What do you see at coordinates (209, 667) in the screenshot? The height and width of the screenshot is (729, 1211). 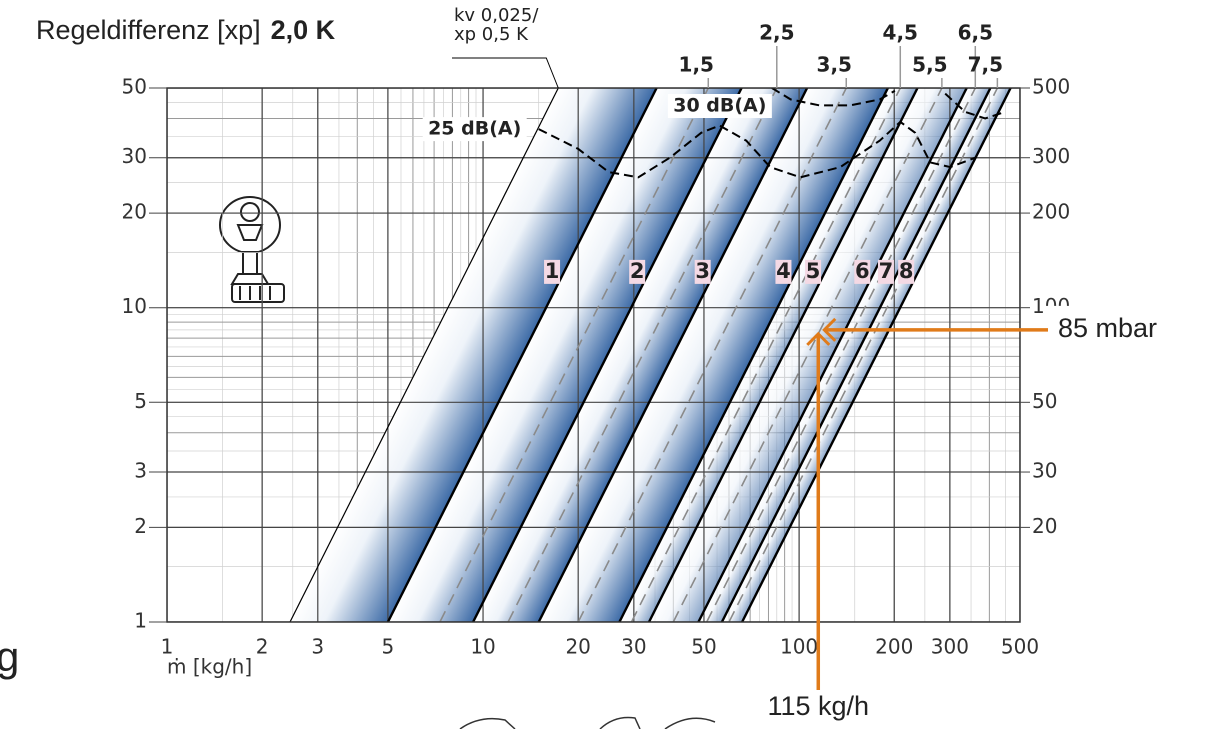 I see `x-axis-label: ṁ [kg/h]` at bounding box center [209, 667].